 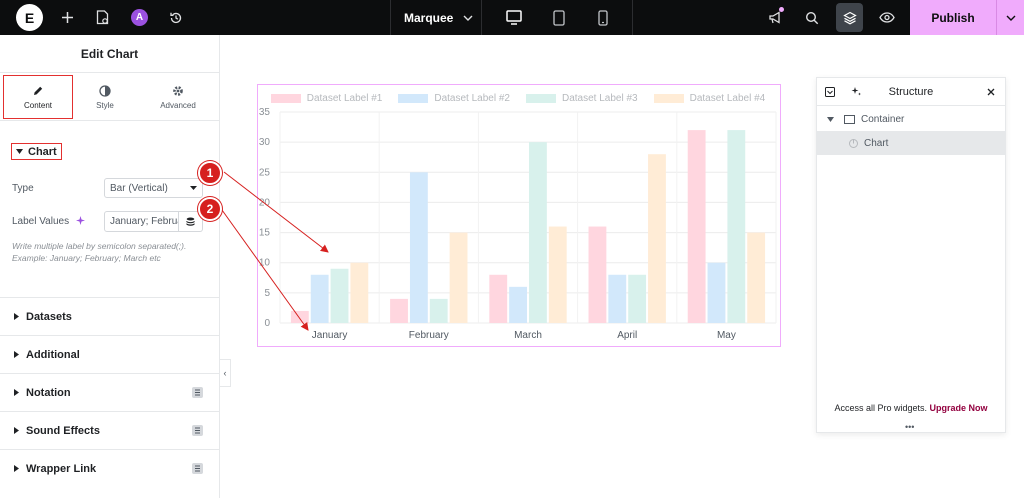 What do you see at coordinates (910, 427) in the screenshot?
I see `resize-handle: •••` at bounding box center [910, 427].